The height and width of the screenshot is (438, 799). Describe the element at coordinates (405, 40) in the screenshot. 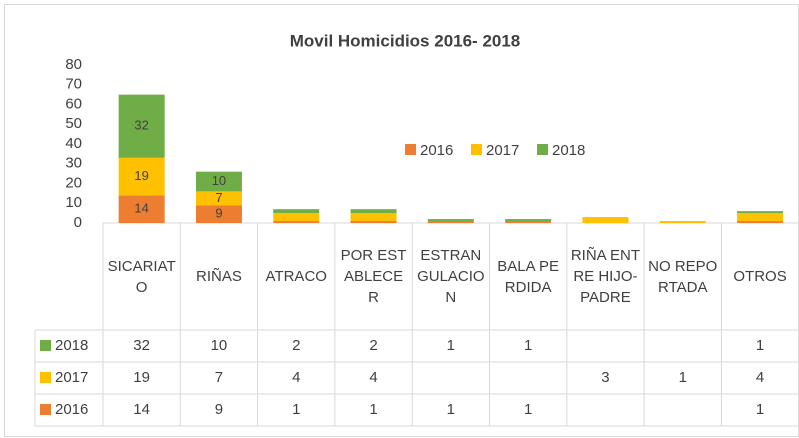

I see `chart-title: Movil Homicidios 2016- 2018` at that location.